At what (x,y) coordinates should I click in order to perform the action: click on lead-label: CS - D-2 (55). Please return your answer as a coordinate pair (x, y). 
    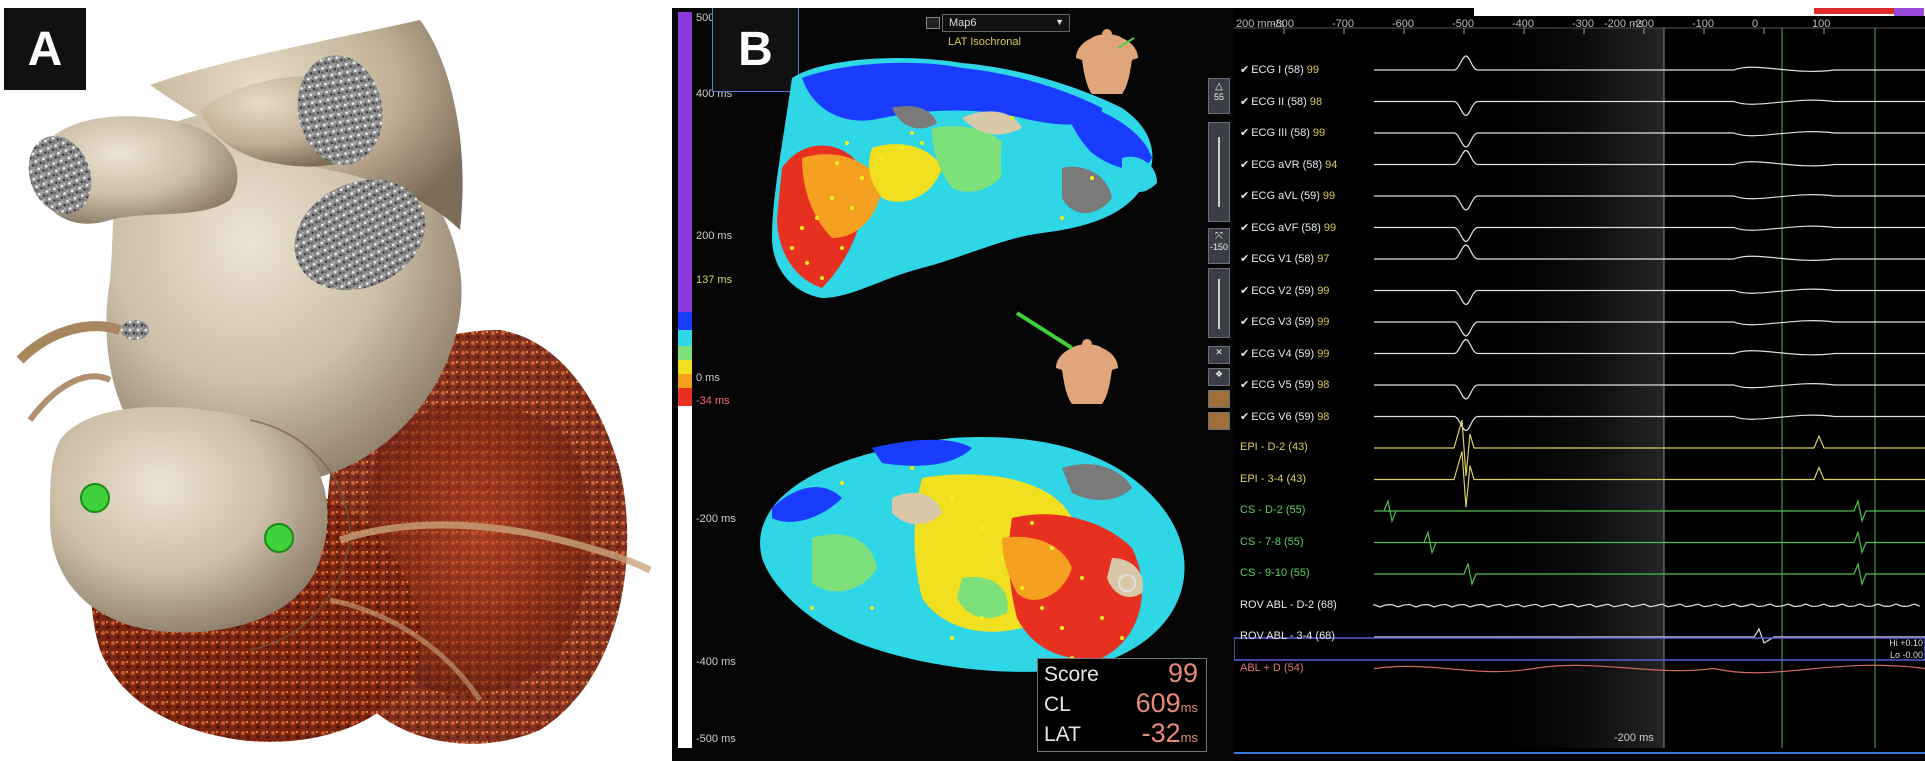
    Looking at the image, I should click on (1272, 510).